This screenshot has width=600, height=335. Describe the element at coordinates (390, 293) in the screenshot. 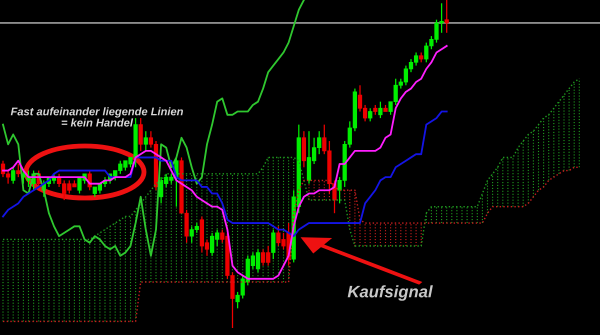

I see `annotation: Kaufsignal` at that location.